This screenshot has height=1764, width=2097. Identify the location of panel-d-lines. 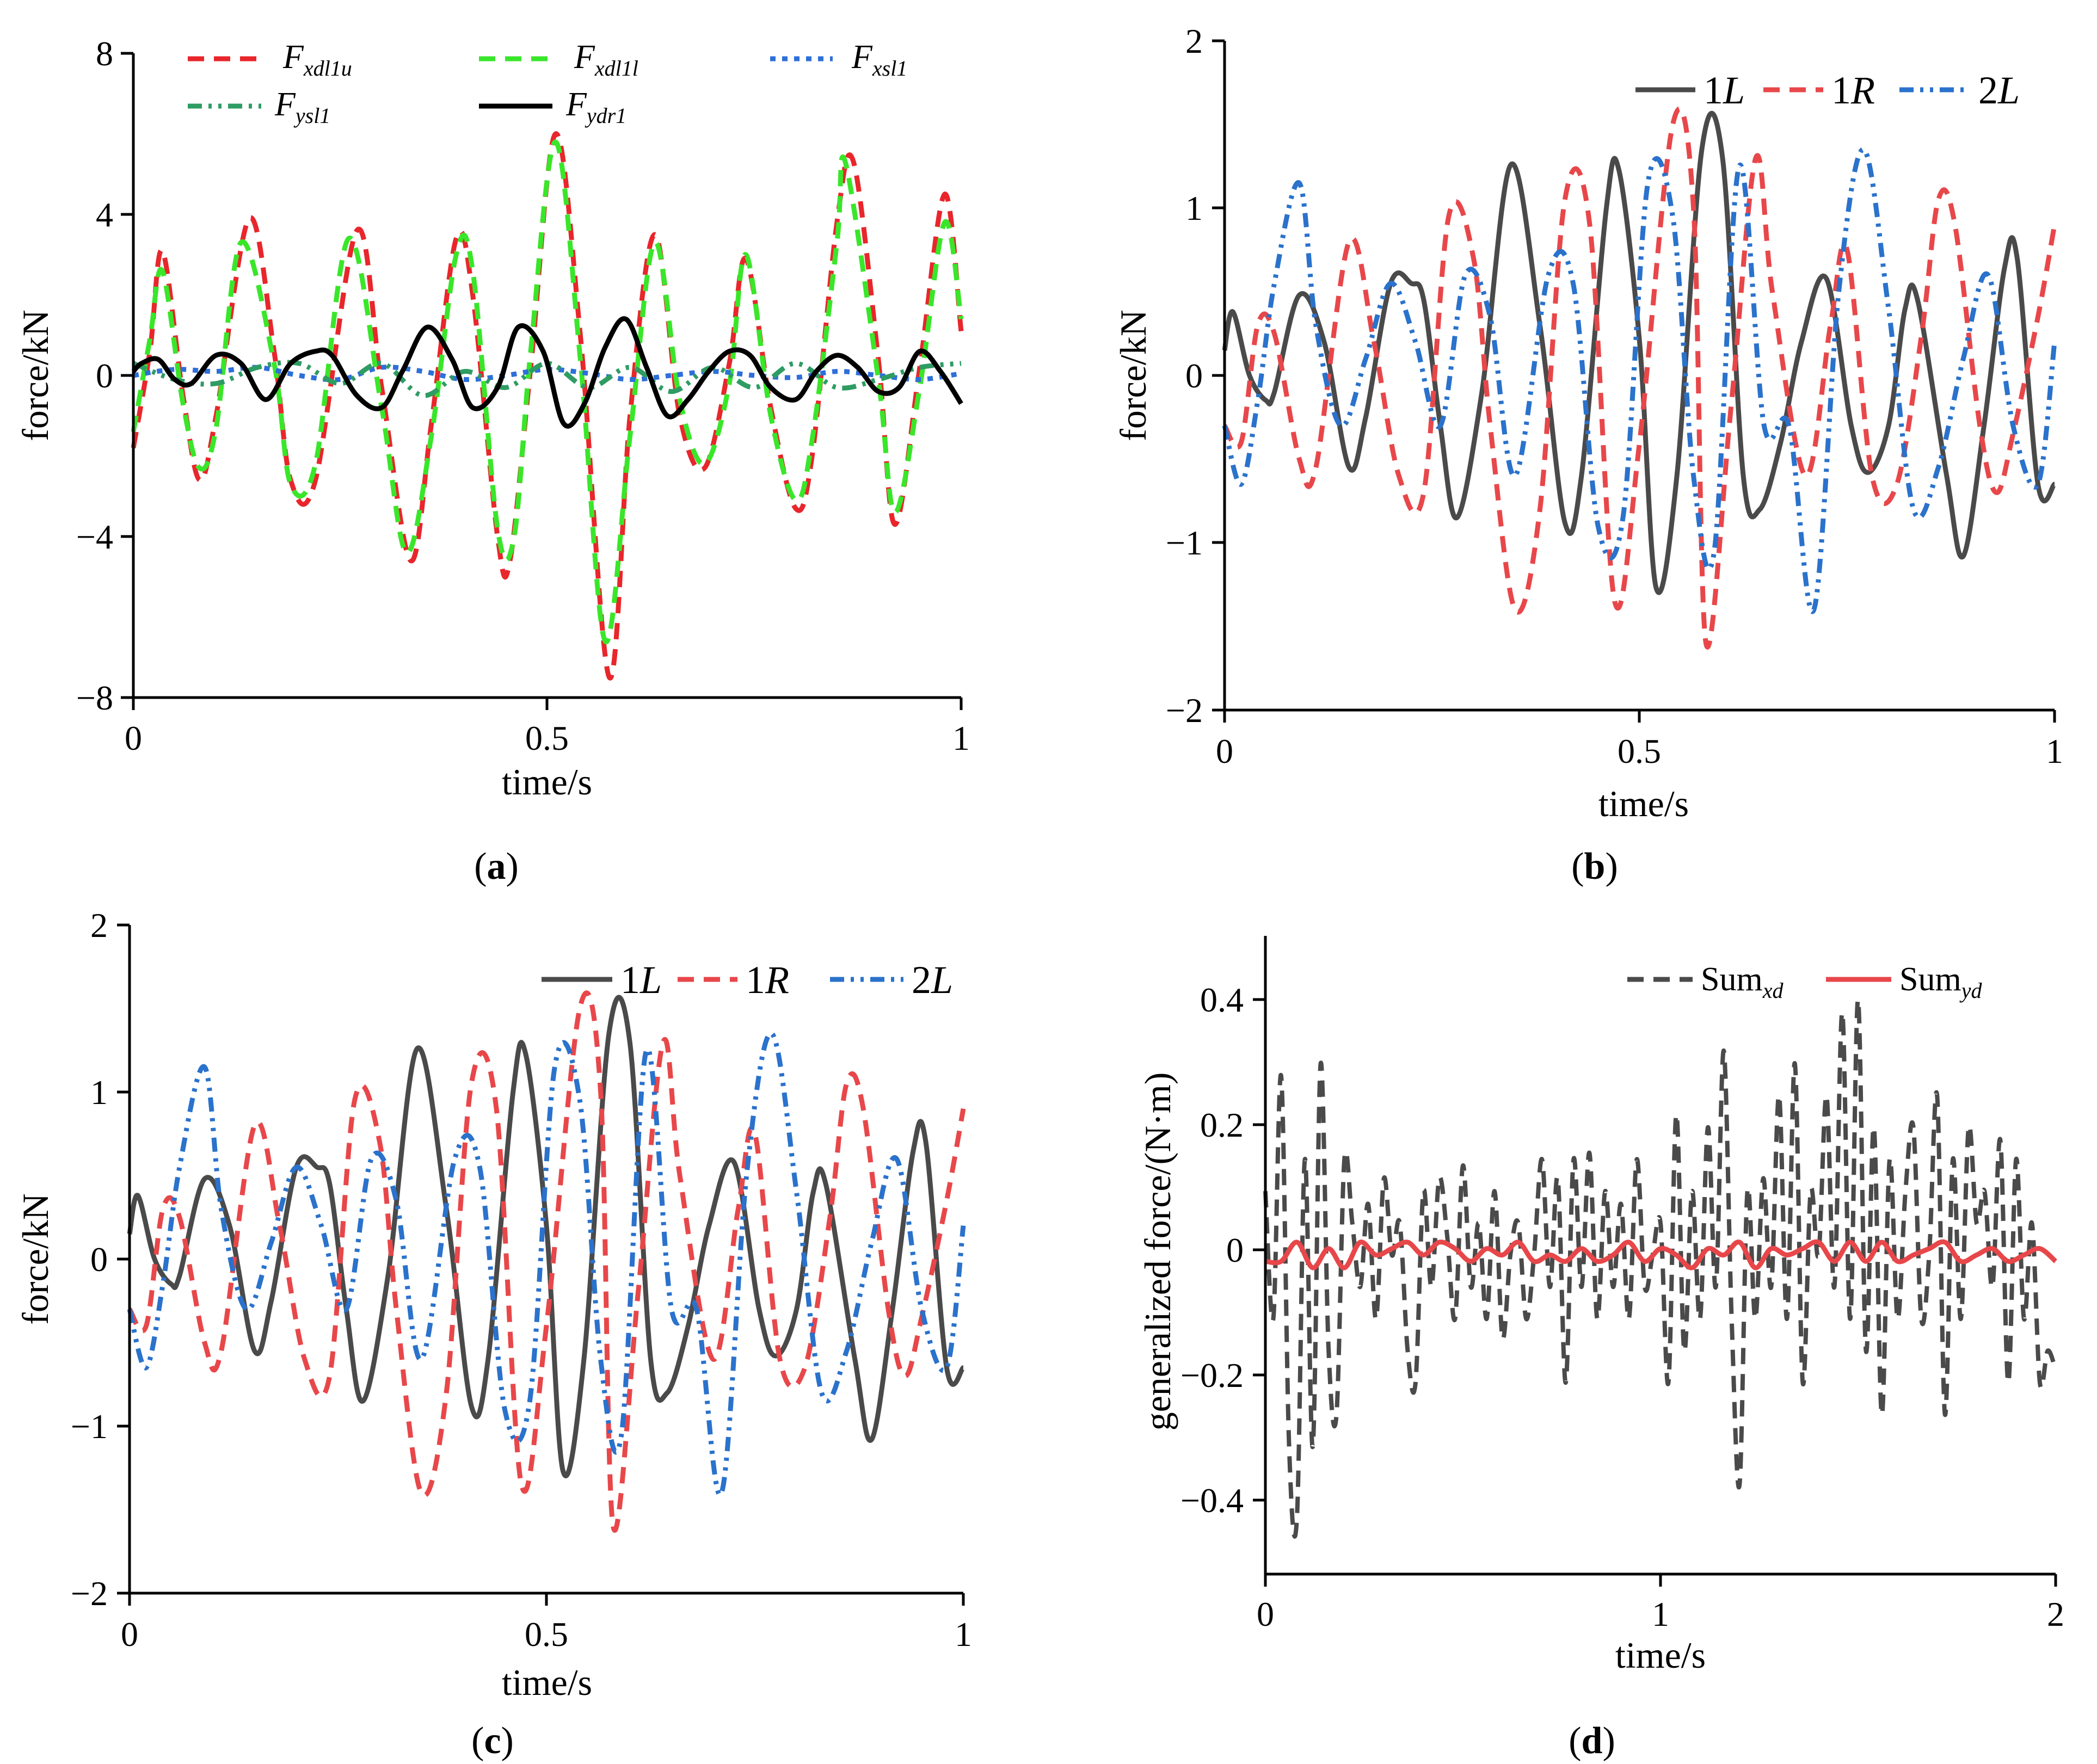
(1661, 1268).